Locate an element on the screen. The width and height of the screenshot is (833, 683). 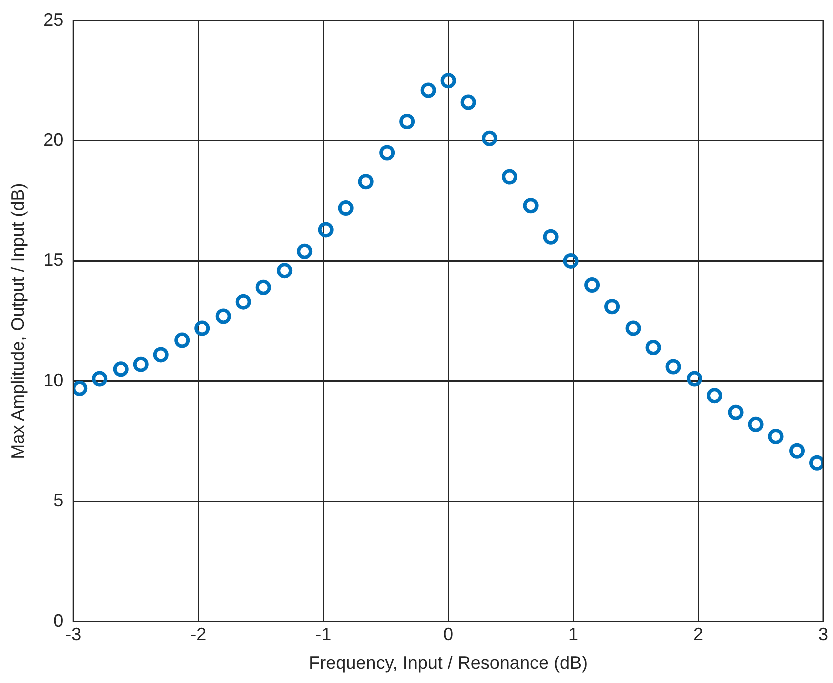
x-tick-label: 0 is located at coordinates (449, 634).